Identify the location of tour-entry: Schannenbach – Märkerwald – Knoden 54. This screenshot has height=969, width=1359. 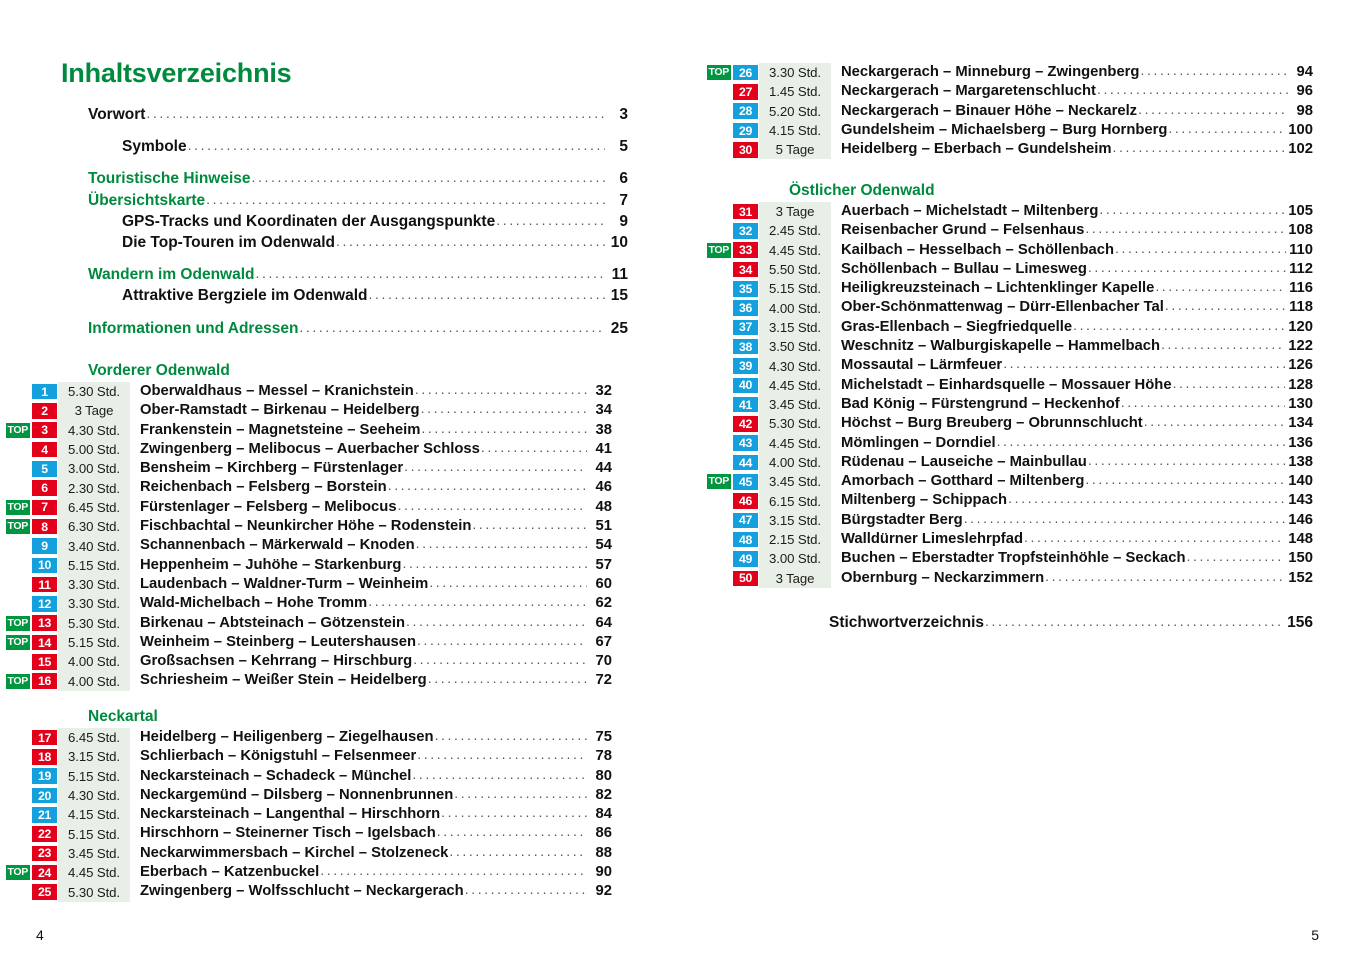
(371, 545).